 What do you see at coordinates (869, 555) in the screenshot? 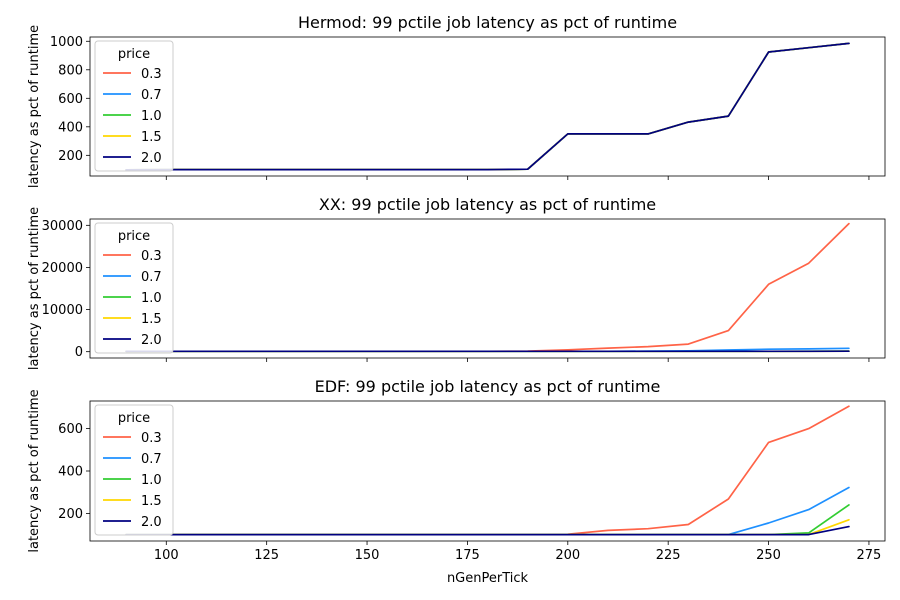
I see `x-tick-label: 275` at bounding box center [869, 555].